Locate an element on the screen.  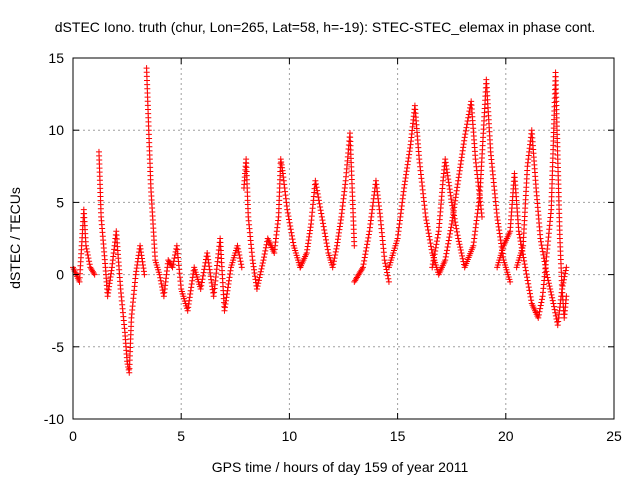
x-tick-label: 0 is located at coordinates (73, 436).